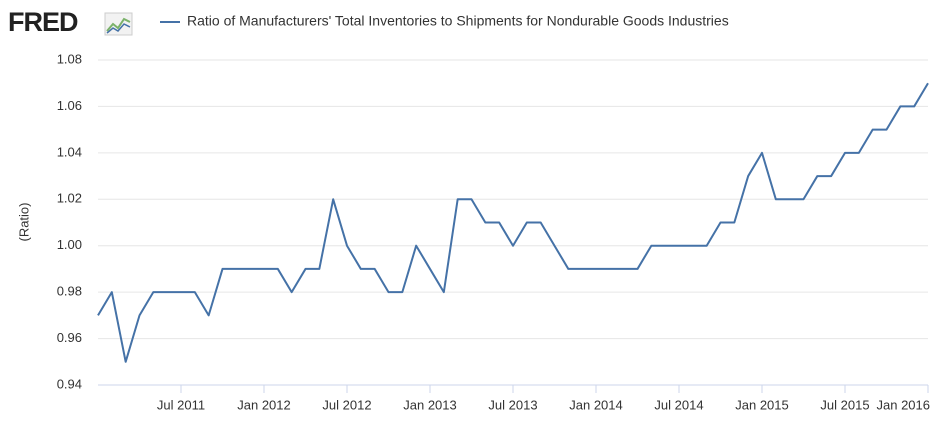 The width and height of the screenshot is (945, 422). Describe the element at coordinates (69, 151) in the screenshot. I see `y-tick-label: 1.04` at that location.